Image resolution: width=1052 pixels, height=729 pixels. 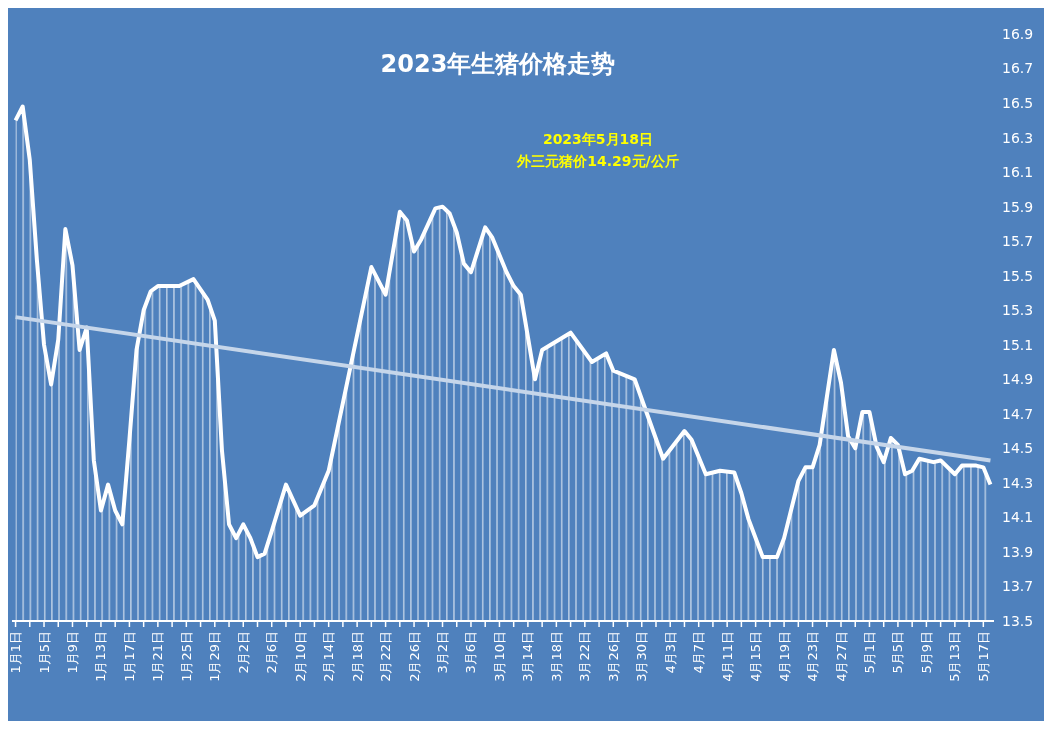 What do you see at coordinates (813, 656) in the screenshot?
I see `x-tick-label: 4月23日` at bounding box center [813, 656].